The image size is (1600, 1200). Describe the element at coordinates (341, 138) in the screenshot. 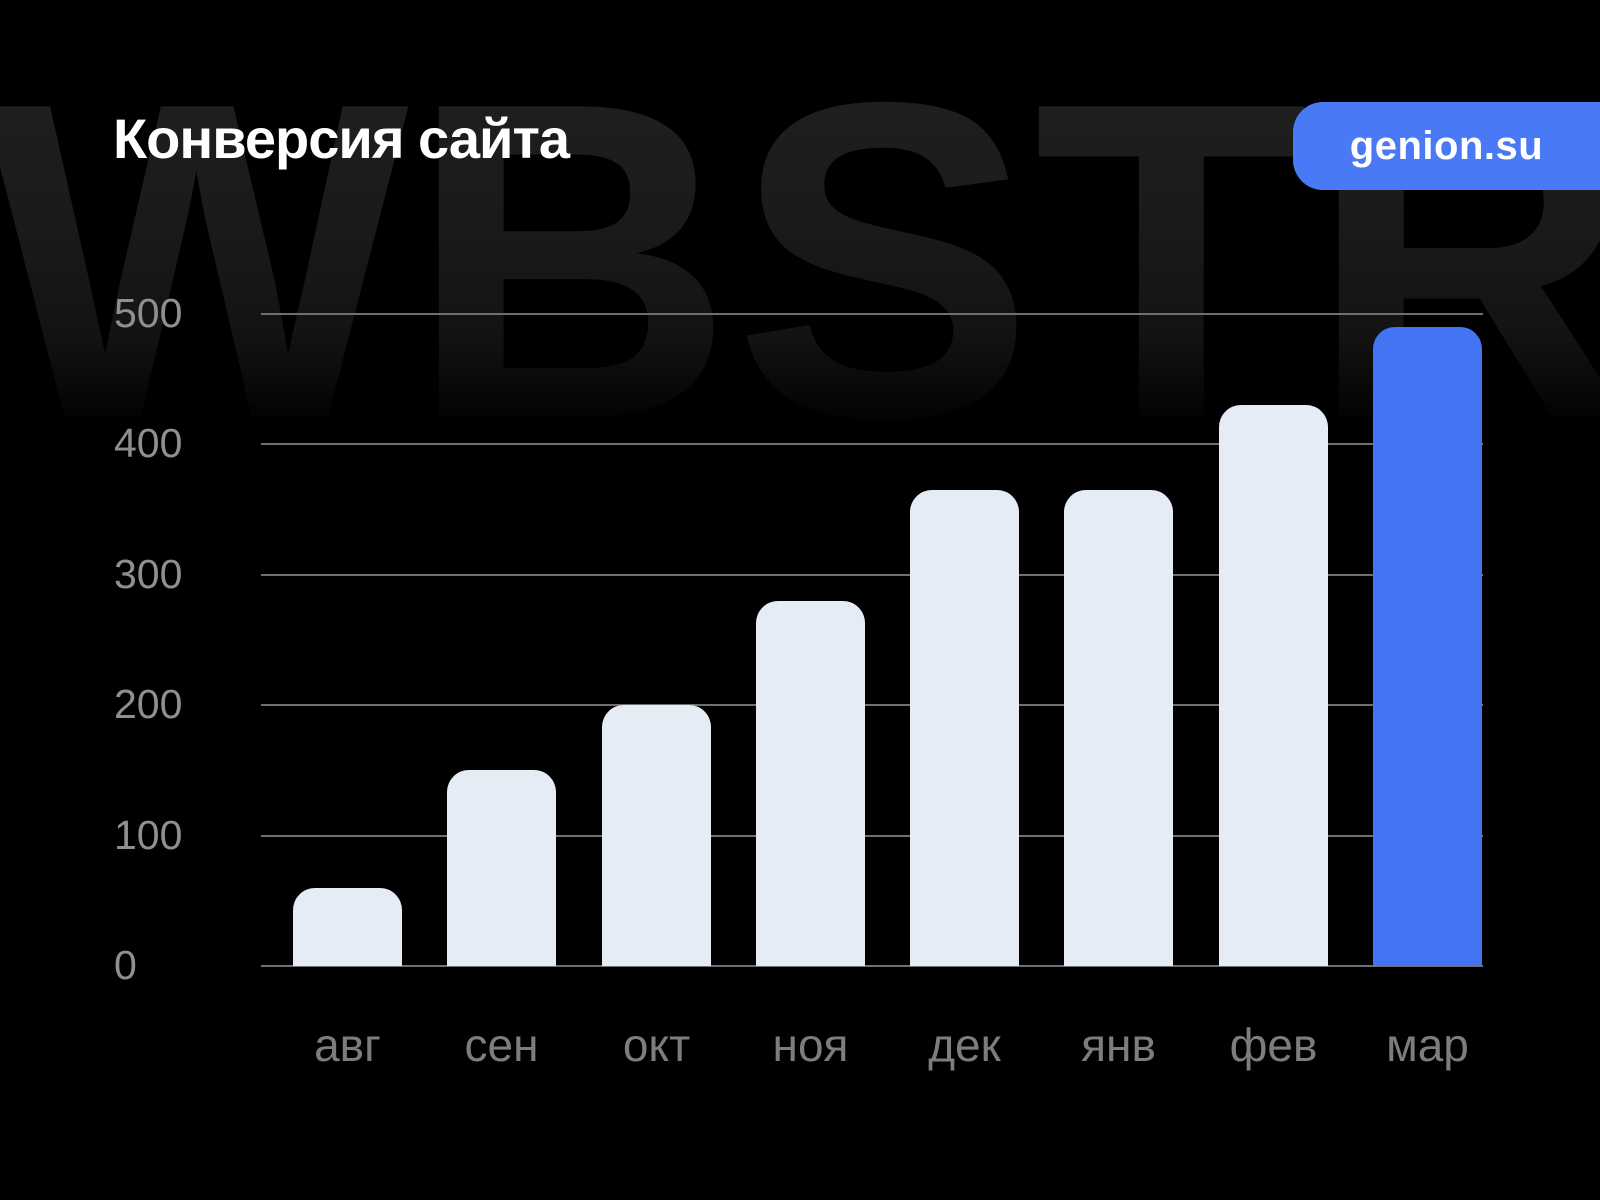

I see `page-title: Конверсия сайта` at that location.